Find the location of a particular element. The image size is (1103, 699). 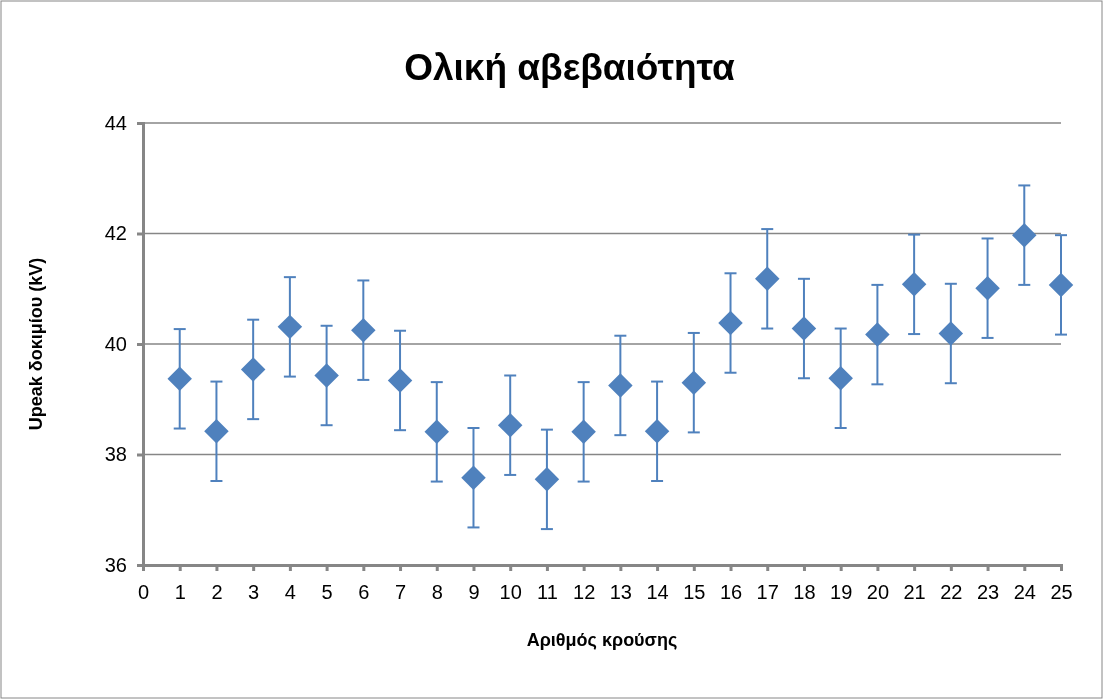

x-tick-label: 22 is located at coordinates (951, 592).